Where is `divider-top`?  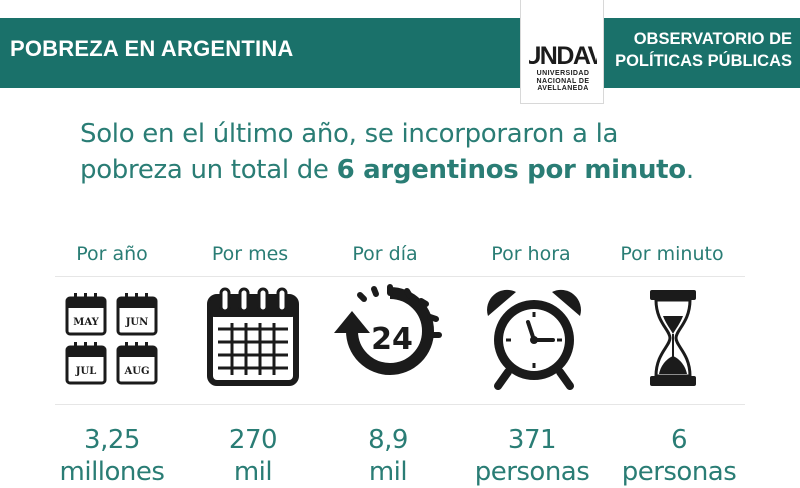 divider-top is located at coordinates (400, 276).